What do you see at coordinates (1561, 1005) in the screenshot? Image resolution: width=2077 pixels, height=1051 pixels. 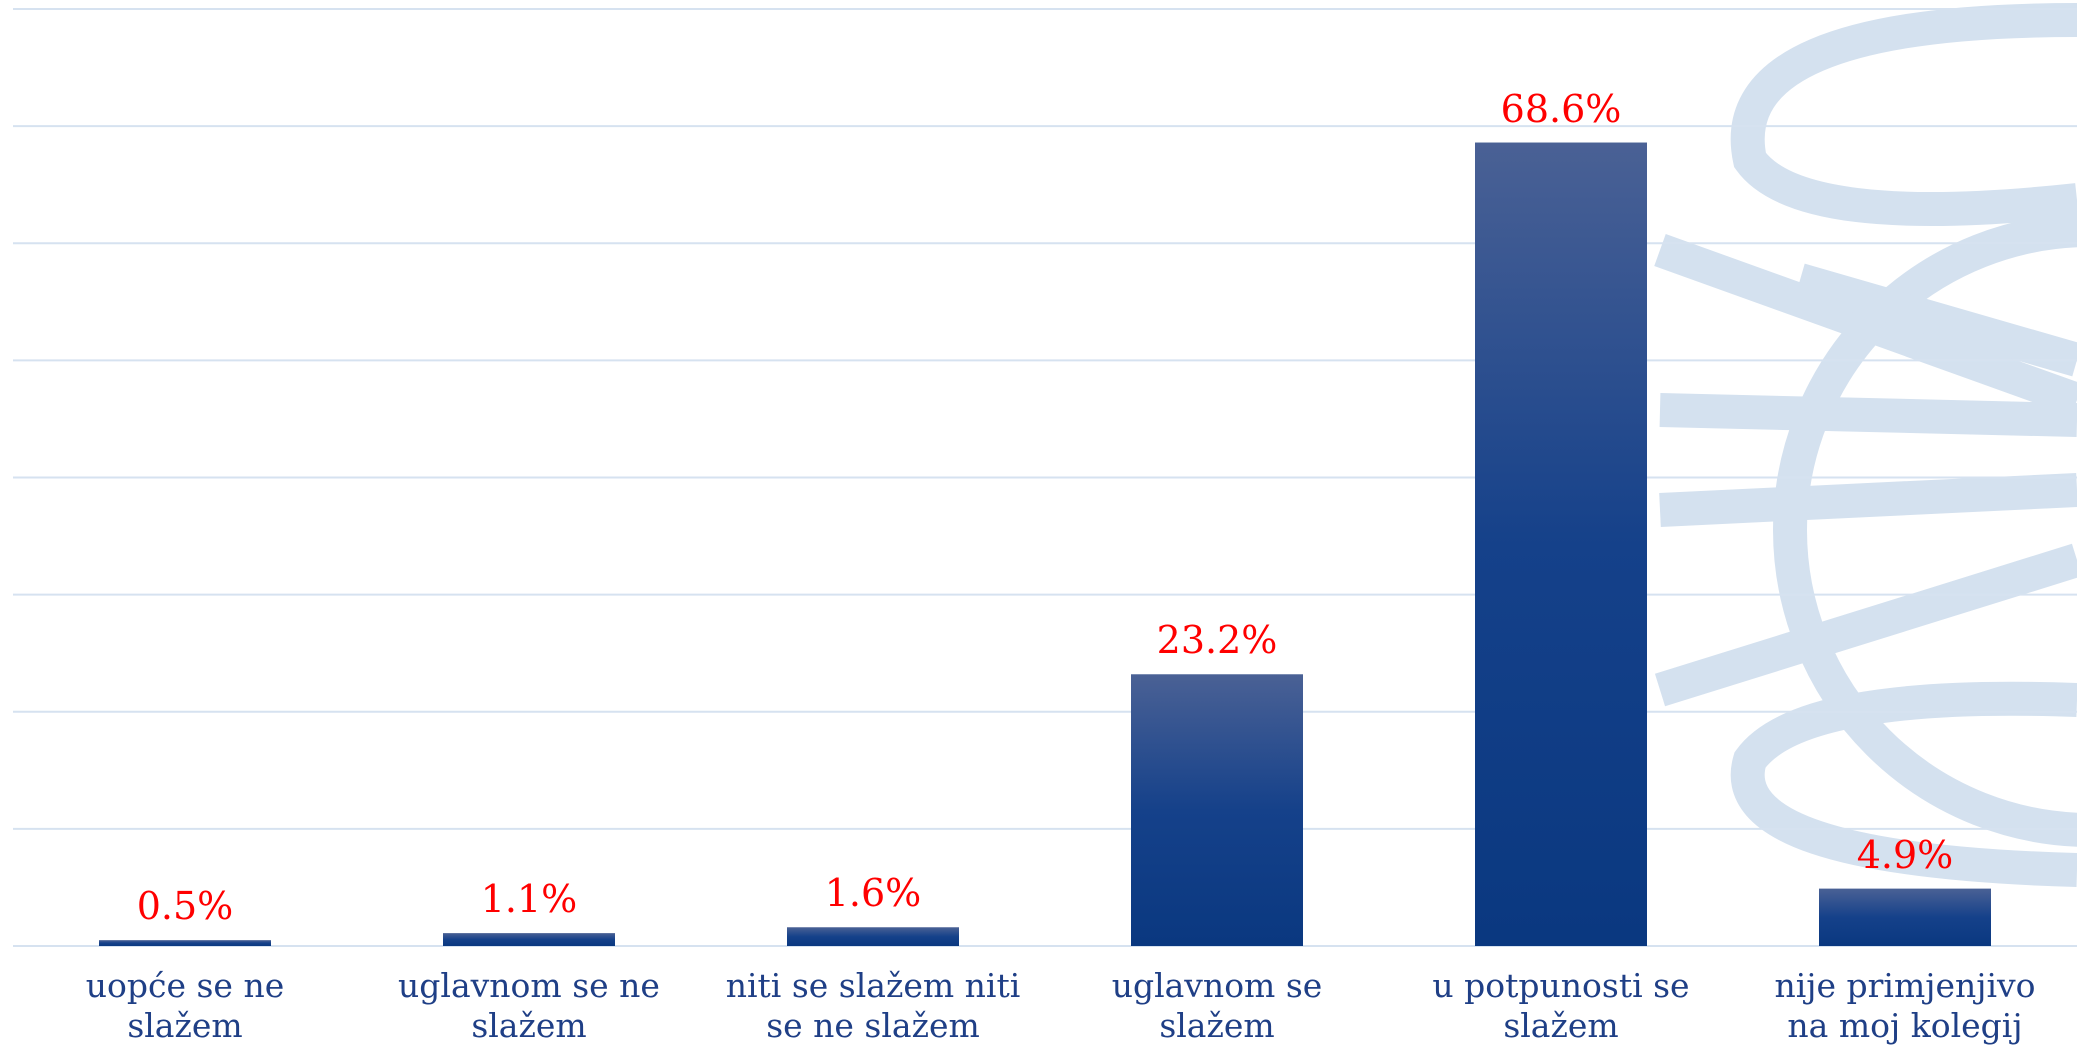 I see `x-tick-label: u potpunosti se slažem` at bounding box center [1561, 1005].